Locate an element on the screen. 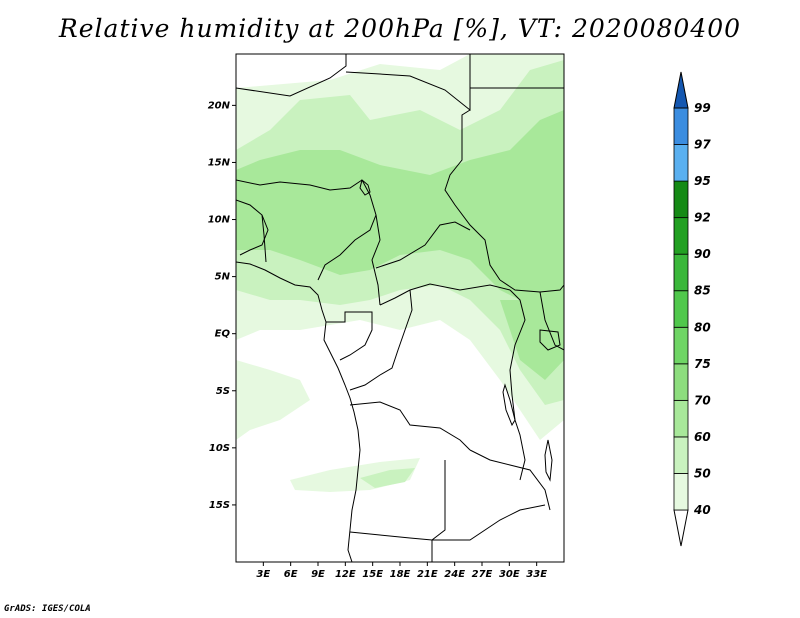 Image resolution: width=800 pixels, height=618 pixels. border-chad-car is located at coordinates (423, 245).